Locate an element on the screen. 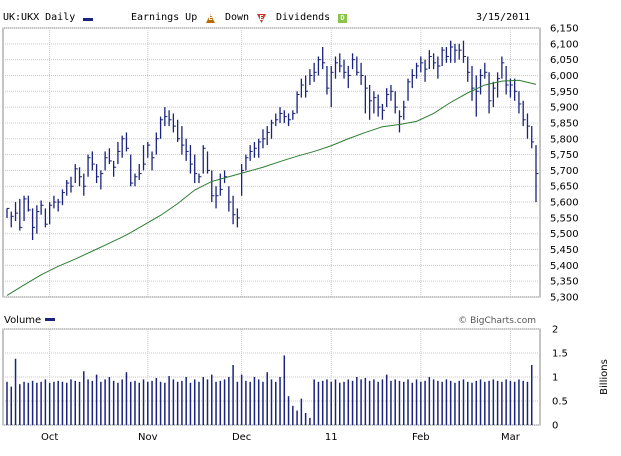 The image size is (621, 456). x-tick-label: Nov is located at coordinates (148, 437).